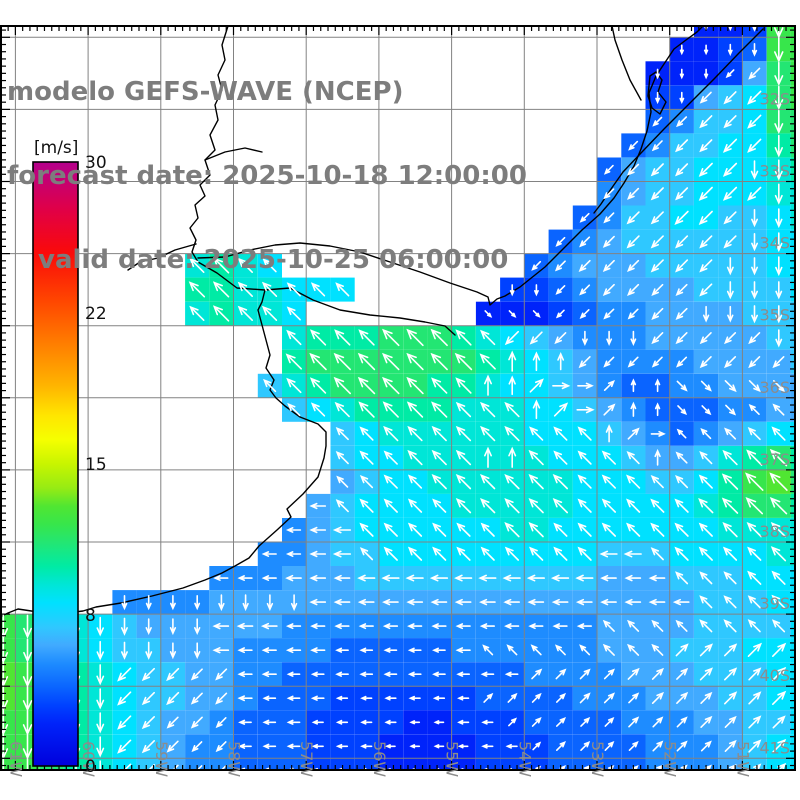 This screenshot has height=800, width=800. Describe the element at coordinates (322, 181) in the screenshot. I see `coastline-path` at that location.